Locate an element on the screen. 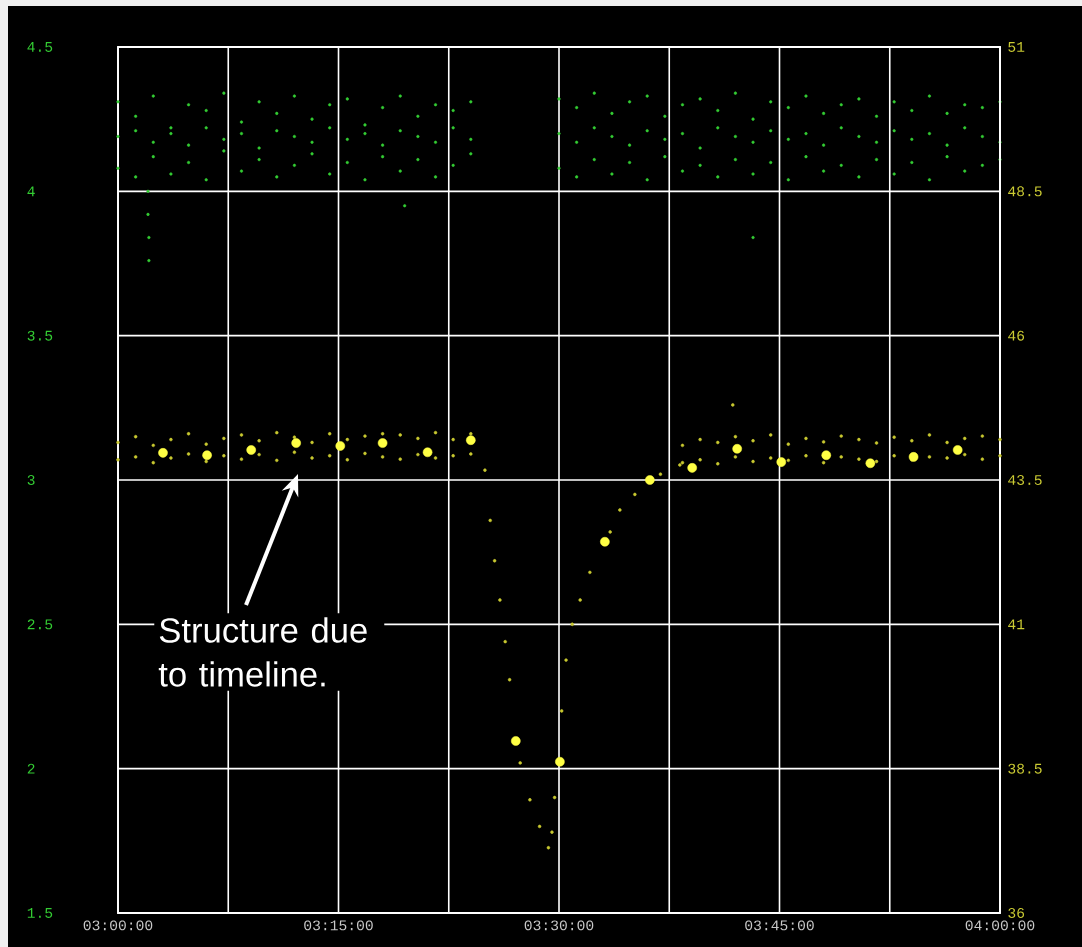 The width and height of the screenshot is (1082, 947). y-tick-label: 2.5 is located at coordinates (40, 624).